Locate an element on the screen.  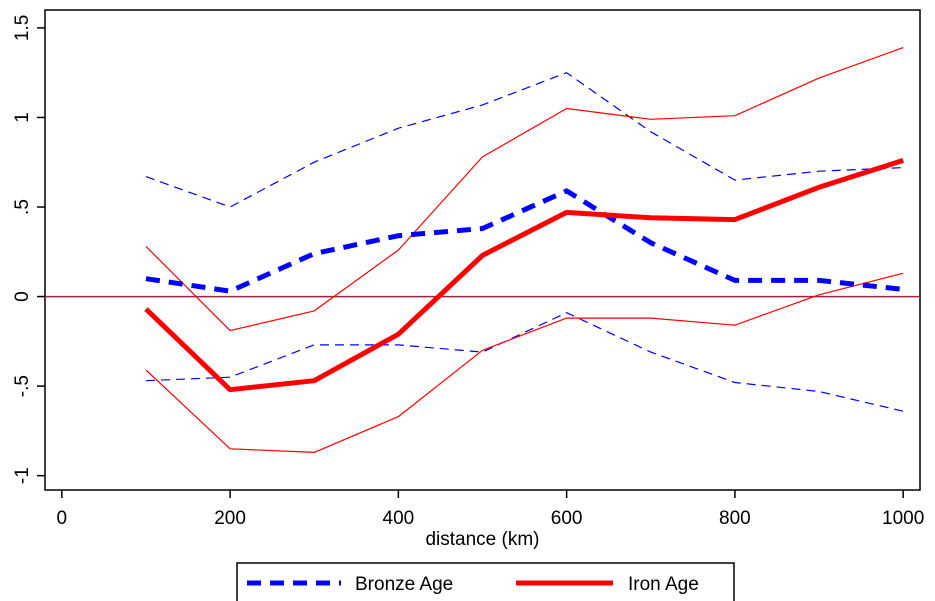
legend-label-iron-age: Iron Age is located at coordinates (663, 584).